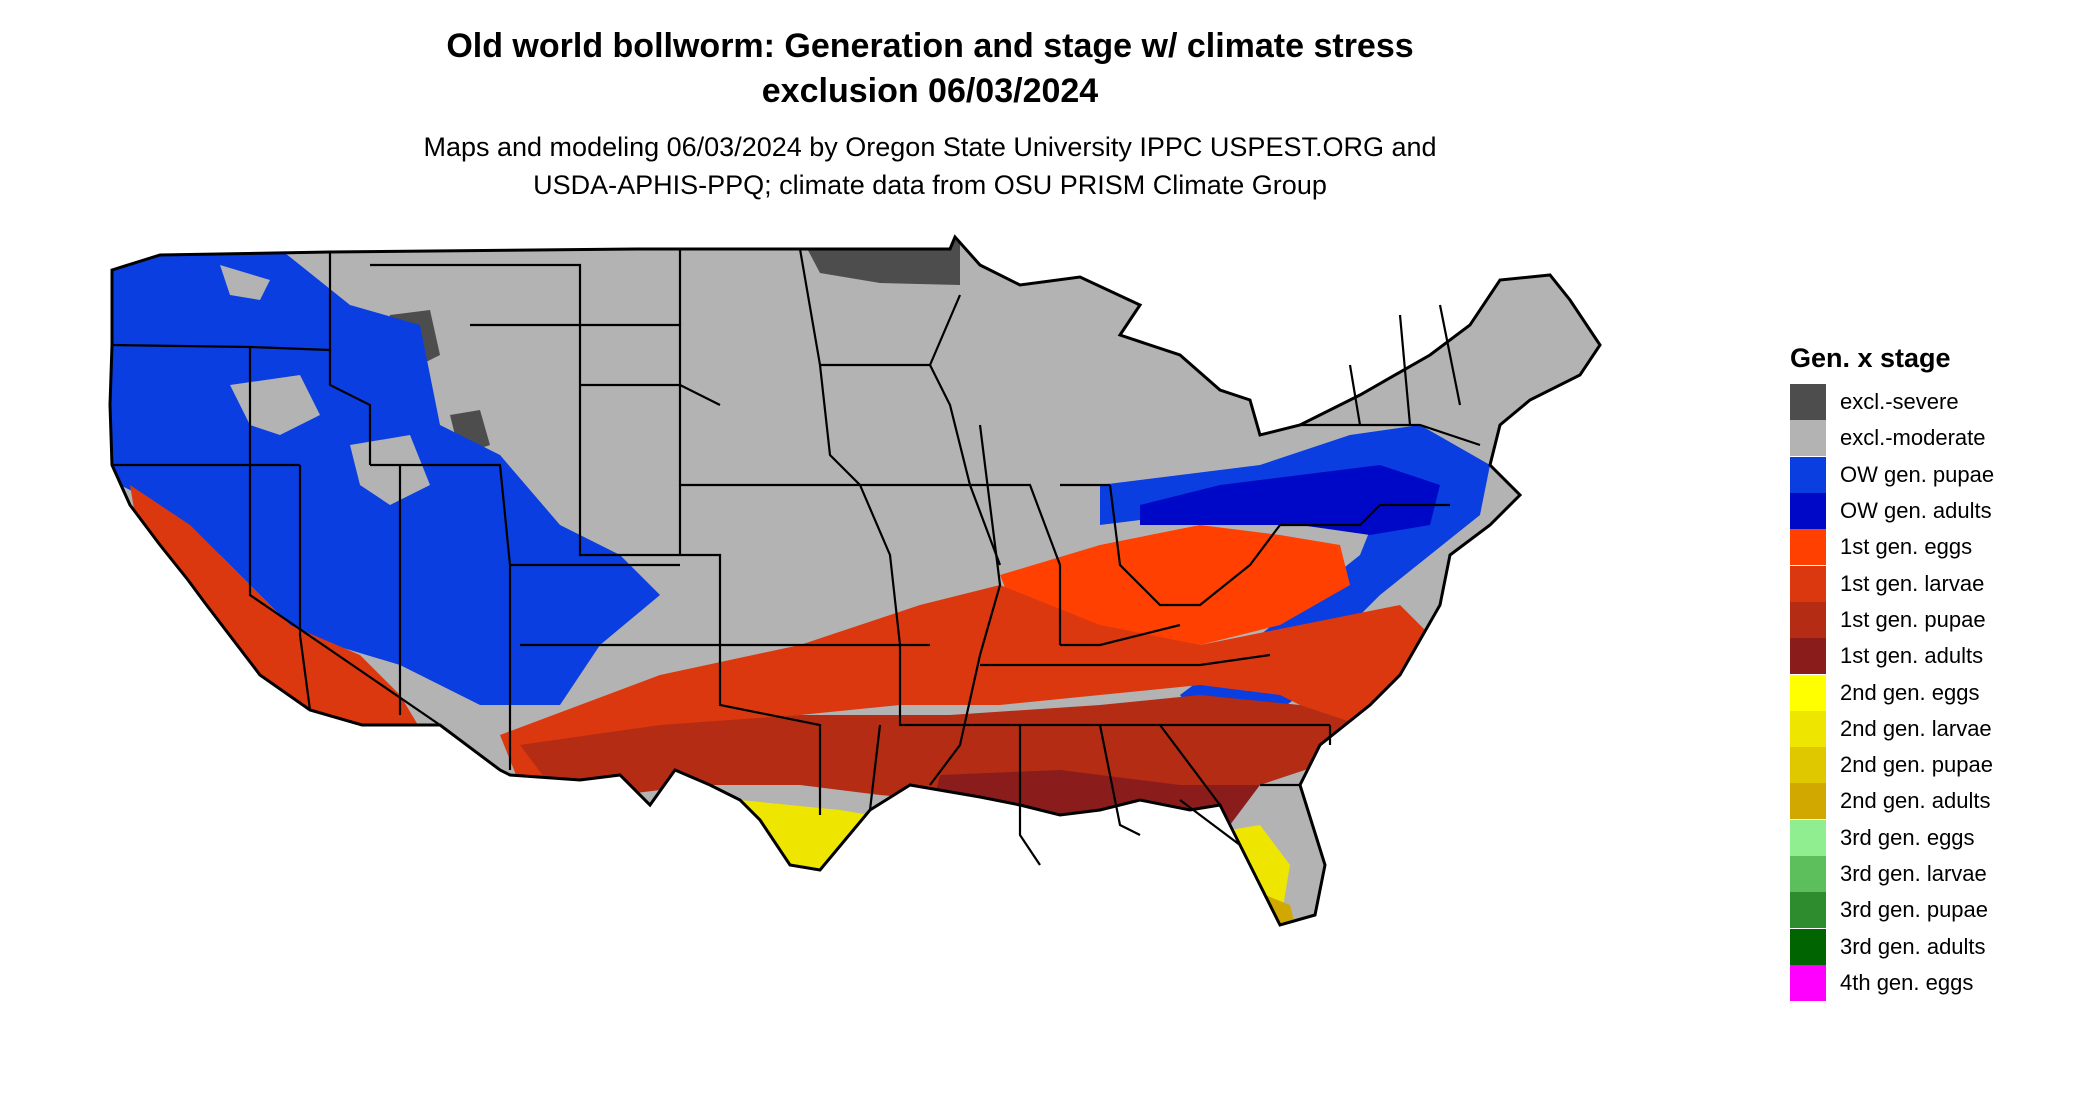 This screenshot has height=1116, width=2100. I want to click on legend-item-2nd-gen-larvae: 2nd gen. larvae, so click(1940, 728).